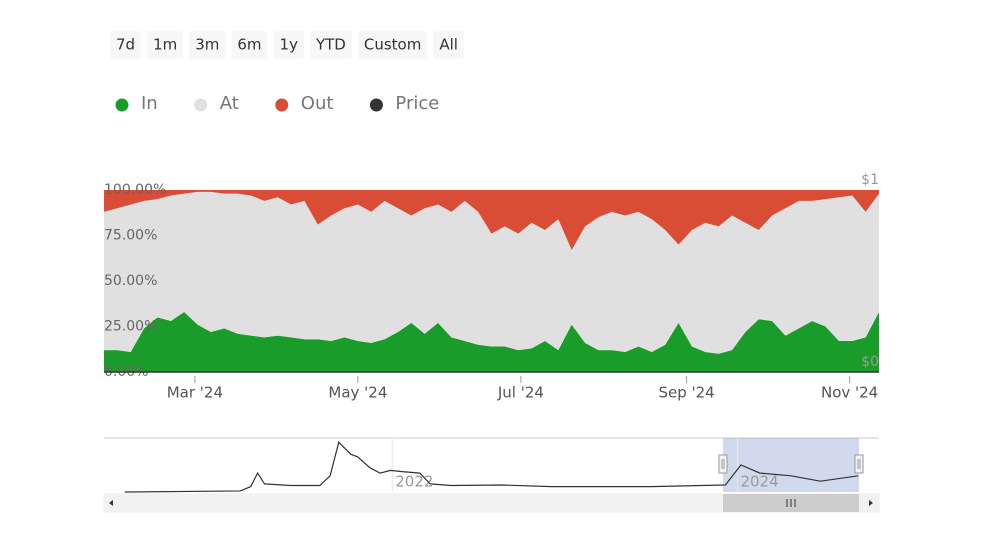 This screenshot has width=984, height=558. Describe the element at coordinates (849, 393) in the screenshot. I see `x-tick-label: Nov '24` at that location.